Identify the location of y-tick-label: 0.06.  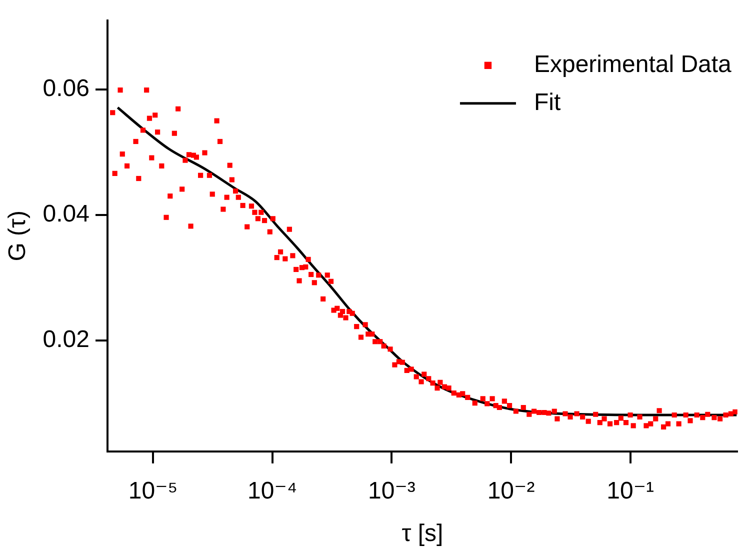
(66, 88).